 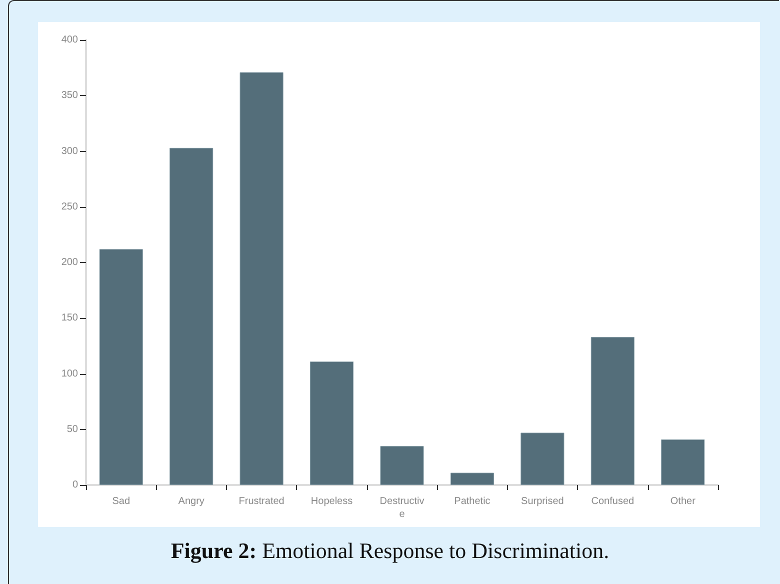 I want to click on y-tick-label: 100, so click(x=69, y=374).